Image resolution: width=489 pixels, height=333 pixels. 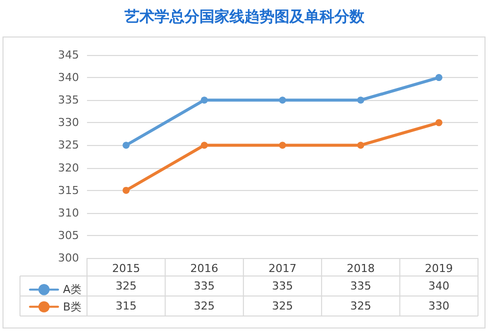 What do you see at coordinates (439, 306) in the screenshot?
I see `data-label: 330` at bounding box center [439, 306].